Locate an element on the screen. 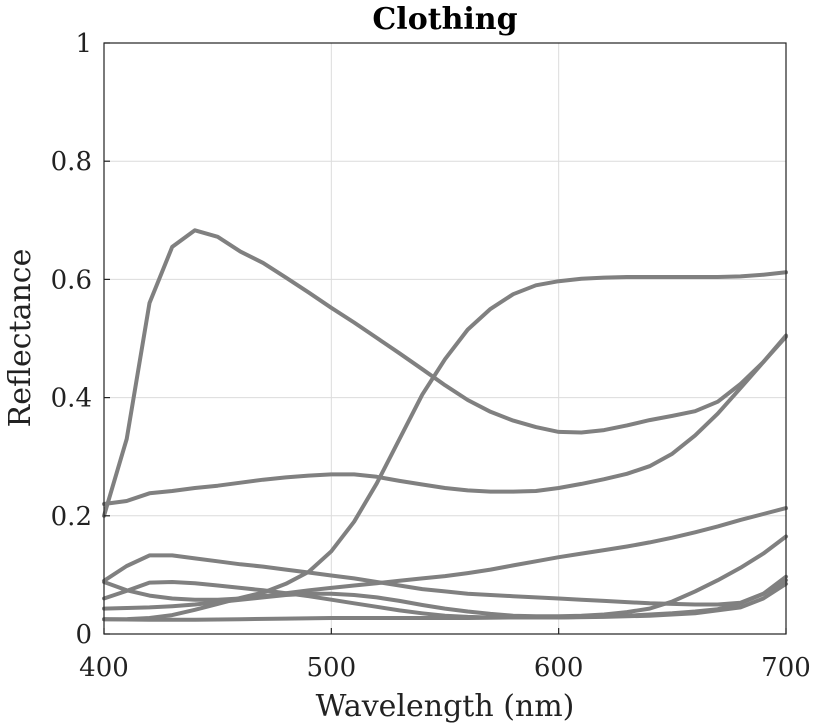 This screenshot has height=727, width=816. y-tick-label: 1 is located at coordinates (83, 44).